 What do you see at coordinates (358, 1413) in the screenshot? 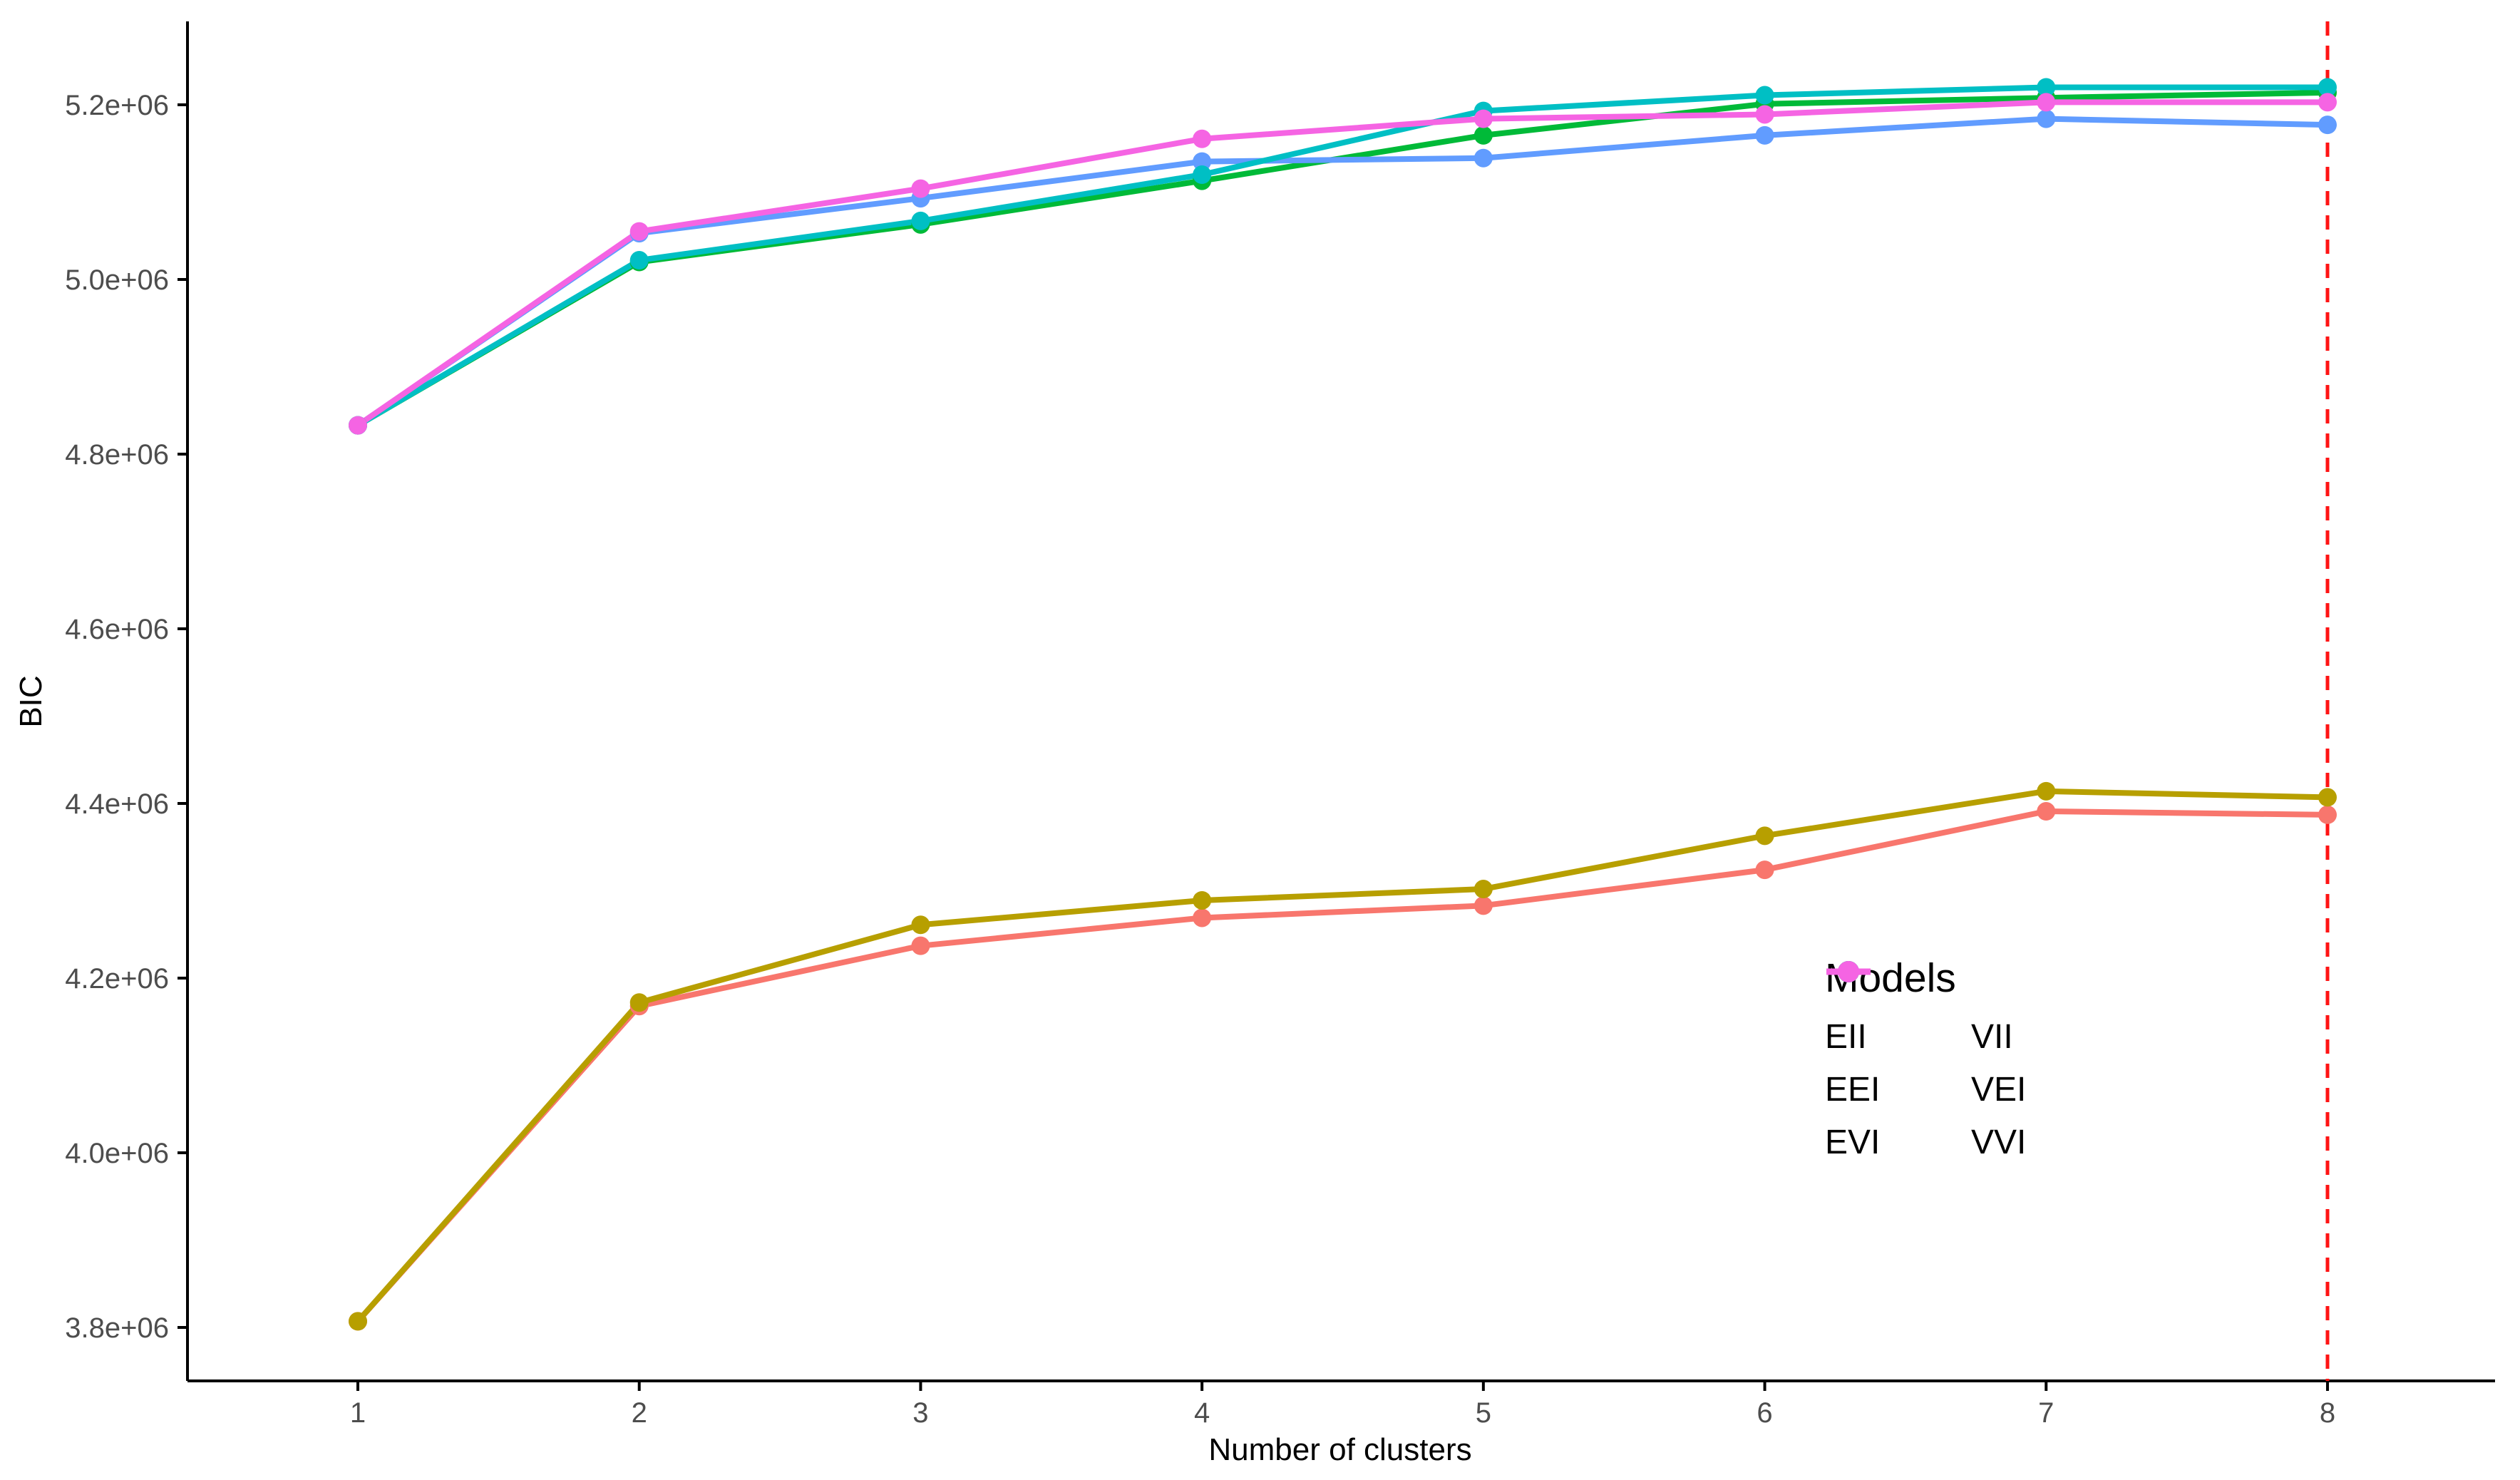
I see `x-tick-label: 1` at bounding box center [358, 1413].